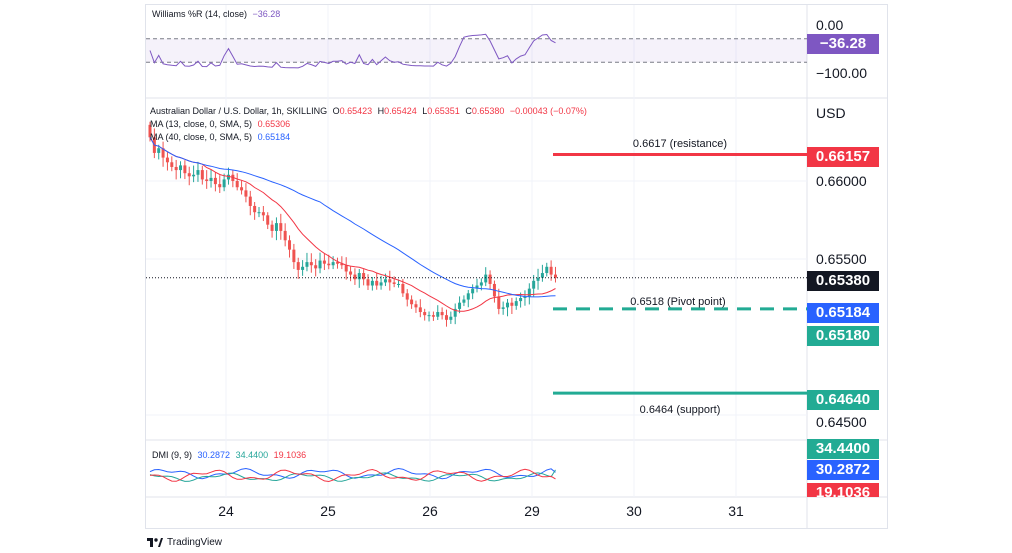  Describe the element at coordinates (841, 181) in the screenshot. I see `price-axis-tick-0: 0.66000` at that location.